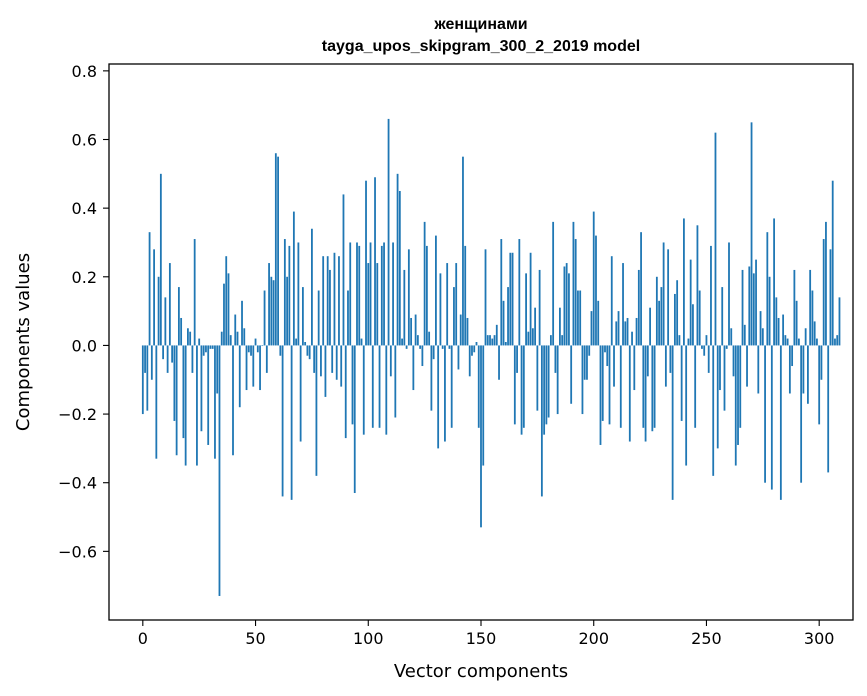 The width and height of the screenshot is (867, 696). Describe the element at coordinates (481, 46) in the screenshot. I see `chart-title-line2: tayga_upos_skipgram_300_2_2019 model` at that location.